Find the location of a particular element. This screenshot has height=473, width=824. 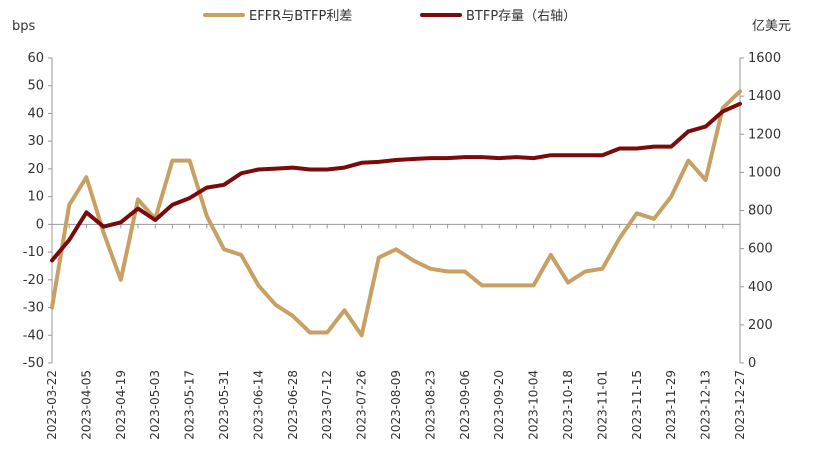

left-tick-label: -20 is located at coordinates (33, 280).